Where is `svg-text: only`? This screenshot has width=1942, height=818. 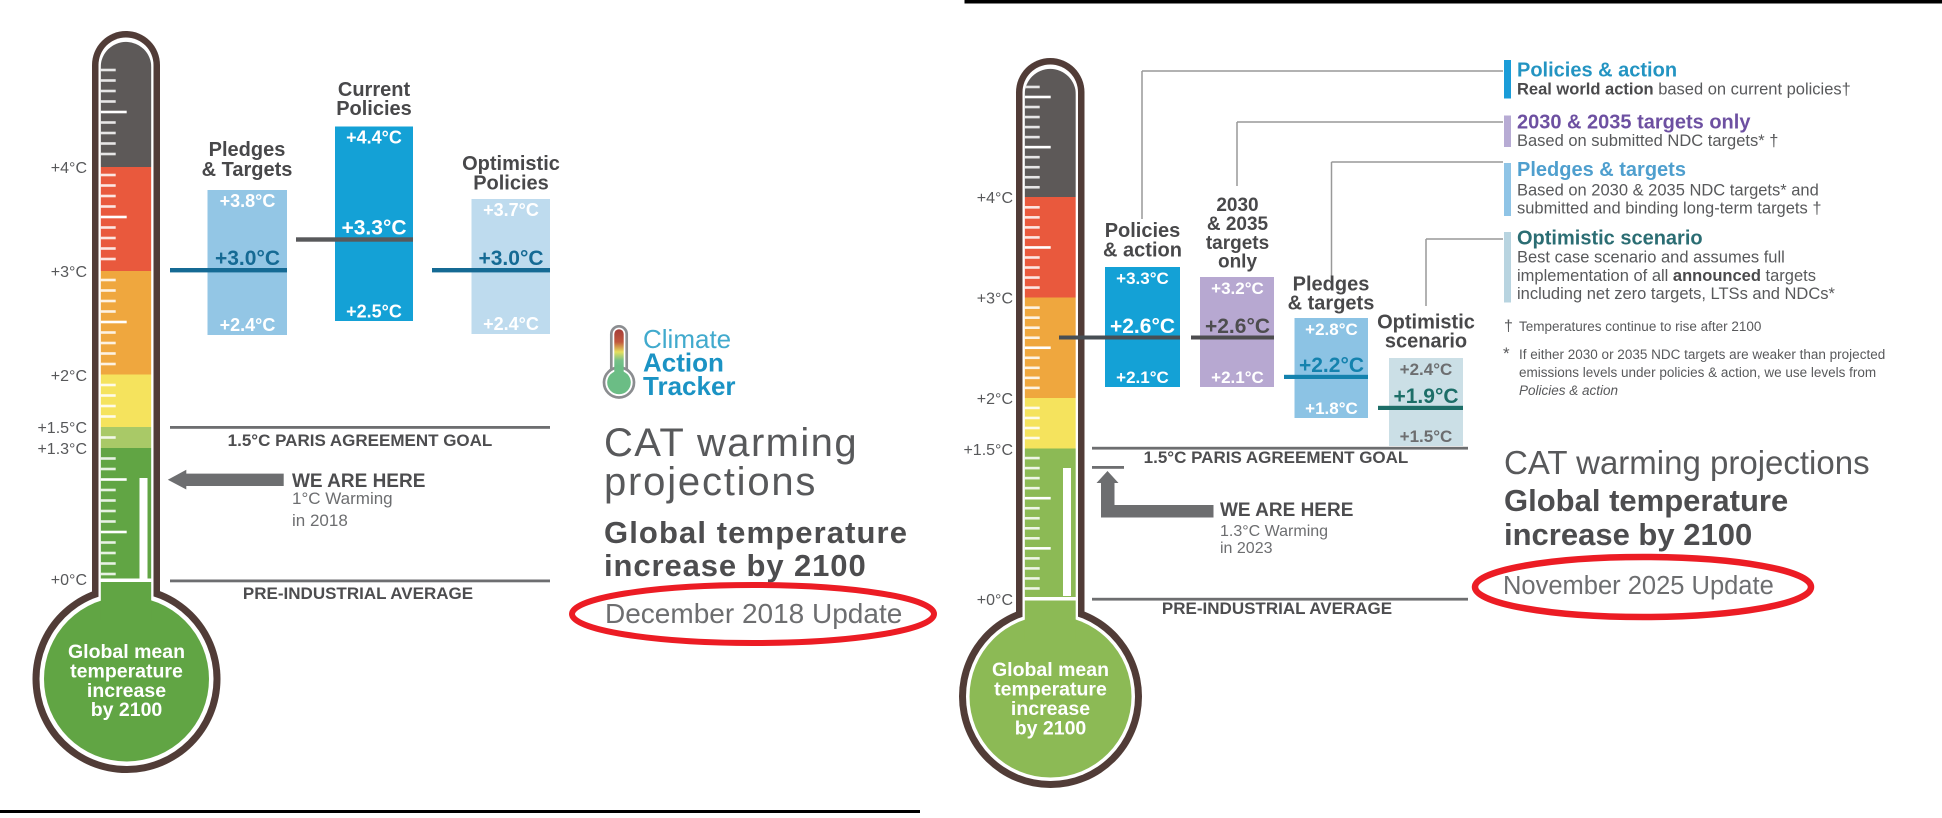
svg-text: only is located at coordinates (1237, 262).